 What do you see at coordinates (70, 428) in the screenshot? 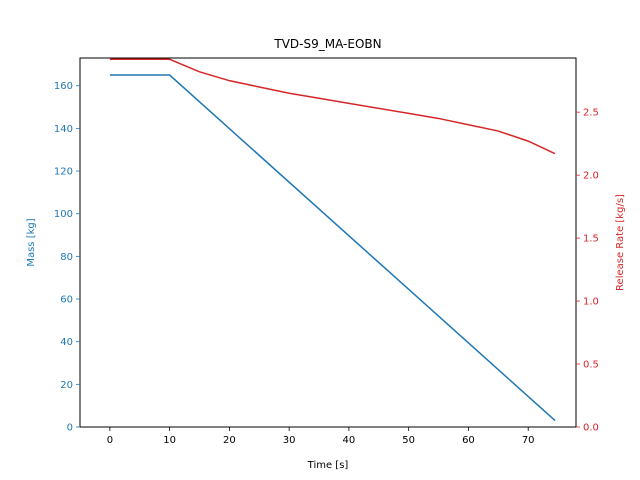
I see `left-y-tick-label: 0` at bounding box center [70, 428].